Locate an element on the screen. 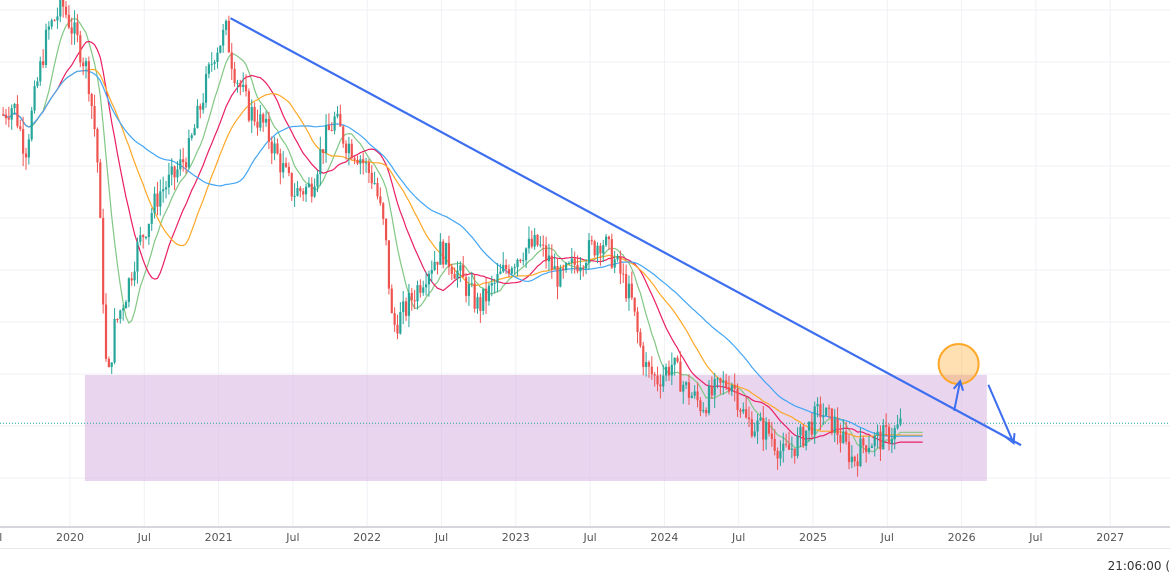 The width and height of the screenshot is (1170, 579). arrows is located at coordinates (984, 412).